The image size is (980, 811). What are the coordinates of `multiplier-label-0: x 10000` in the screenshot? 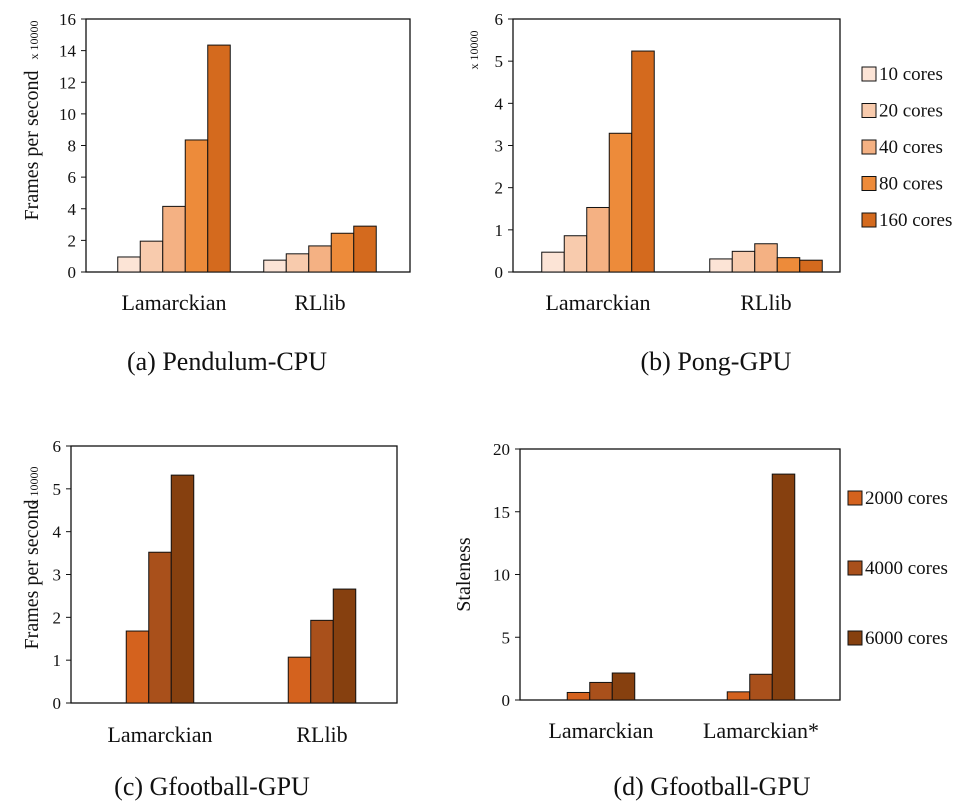 It's located at (34, 40).